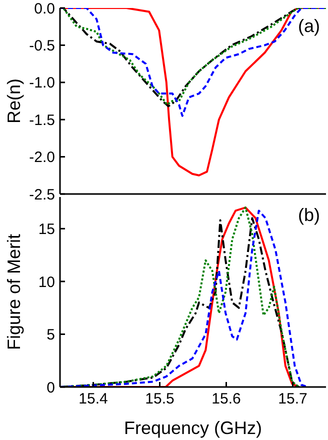 This screenshot has width=328, height=440. I want to click on y-tick-label: 0.0, so click(44, 9).